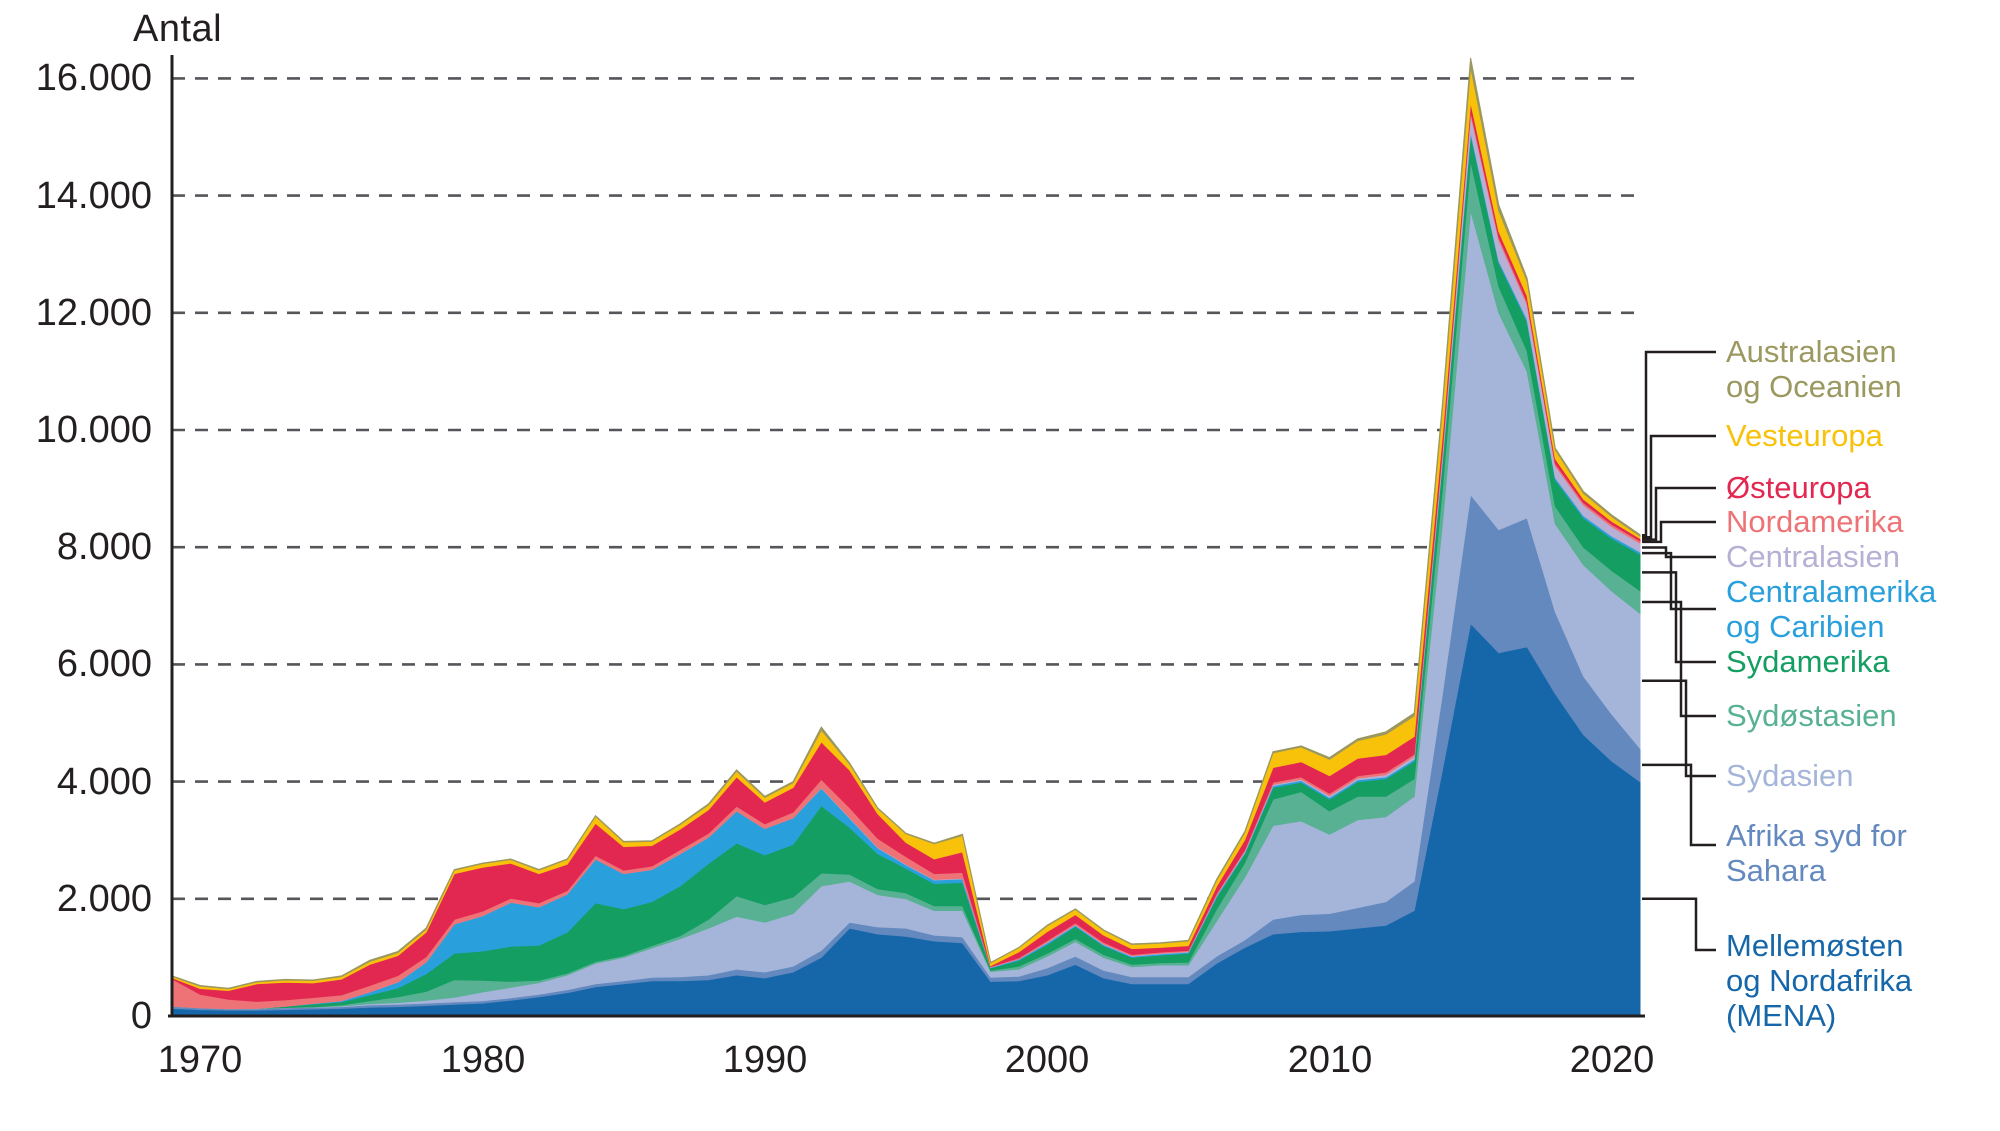 The height and width of the screenshot is (1131, 2000). What do you see at coordinates (1816, 853) in the screenshot?
I see `legend-item-afrika: Afrika syd for Sahara` at bounding box center [1816, 853].